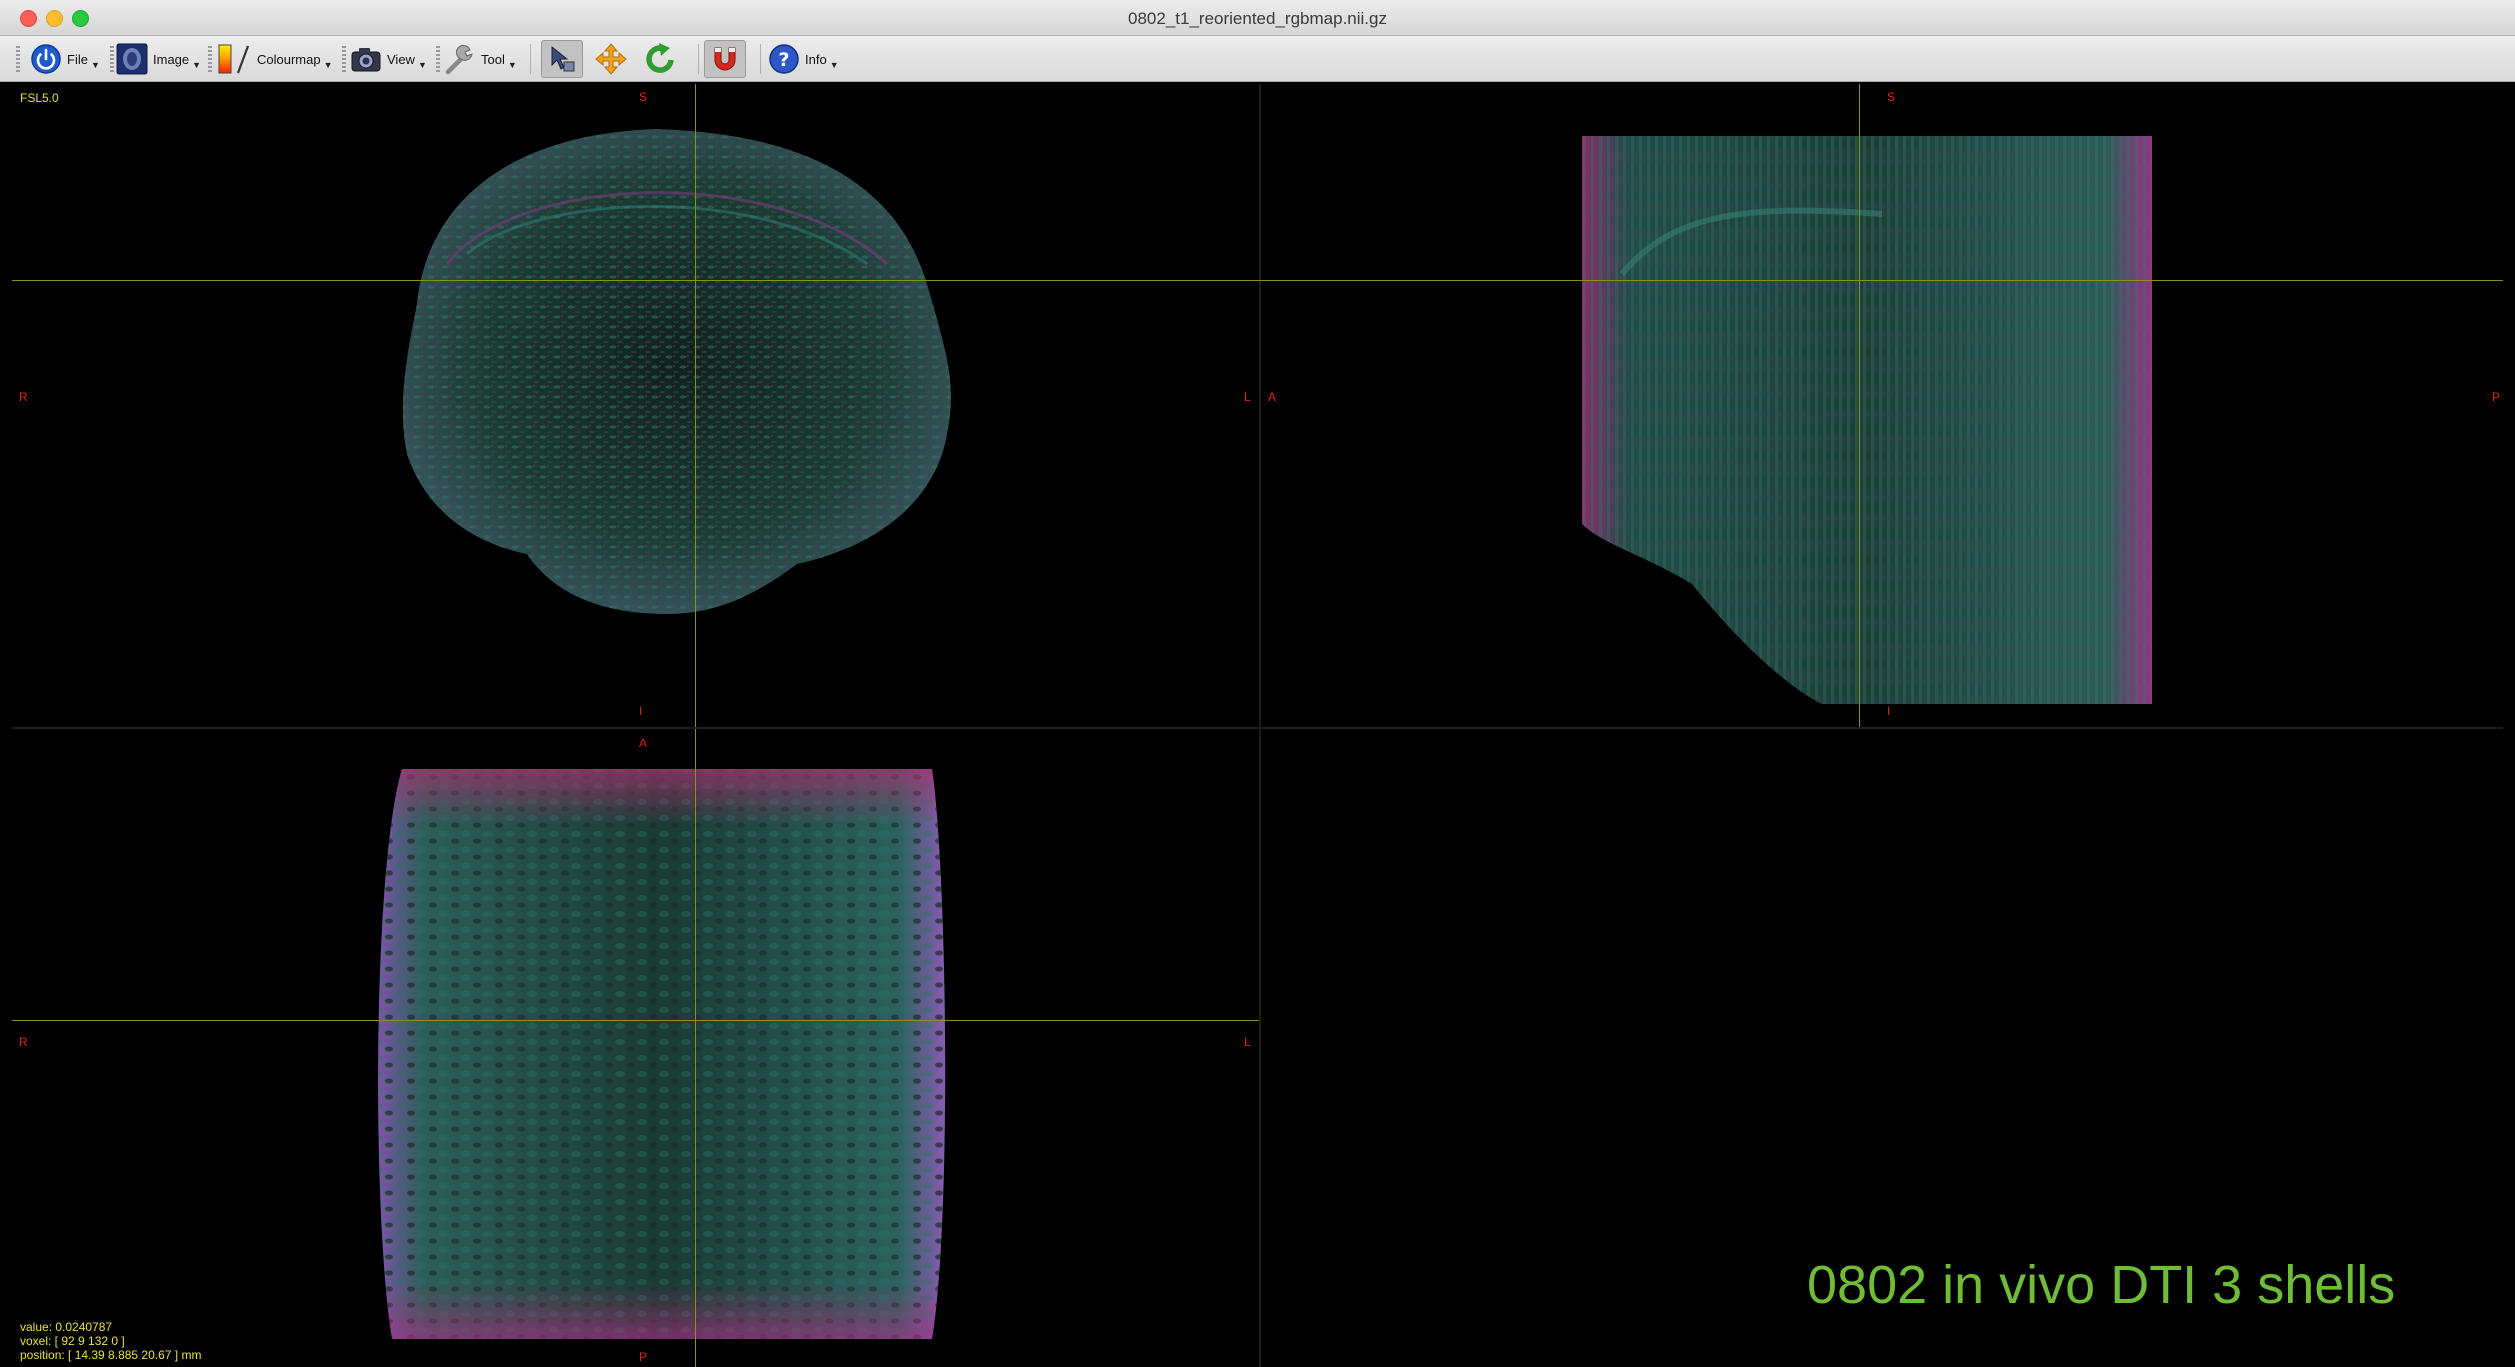 The image size is (2515, 1367). I want to click on pan-icon, so click(611, 59).